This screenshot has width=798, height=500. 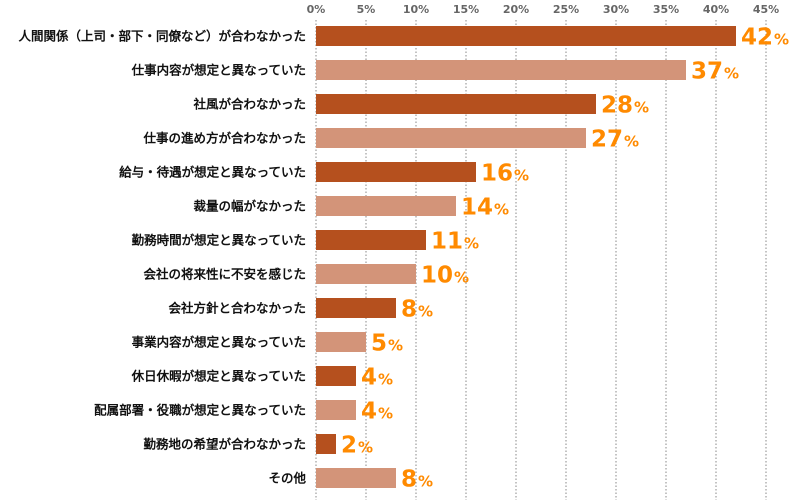 I want to click on value-label: 42%, so click(x=765, y=38).